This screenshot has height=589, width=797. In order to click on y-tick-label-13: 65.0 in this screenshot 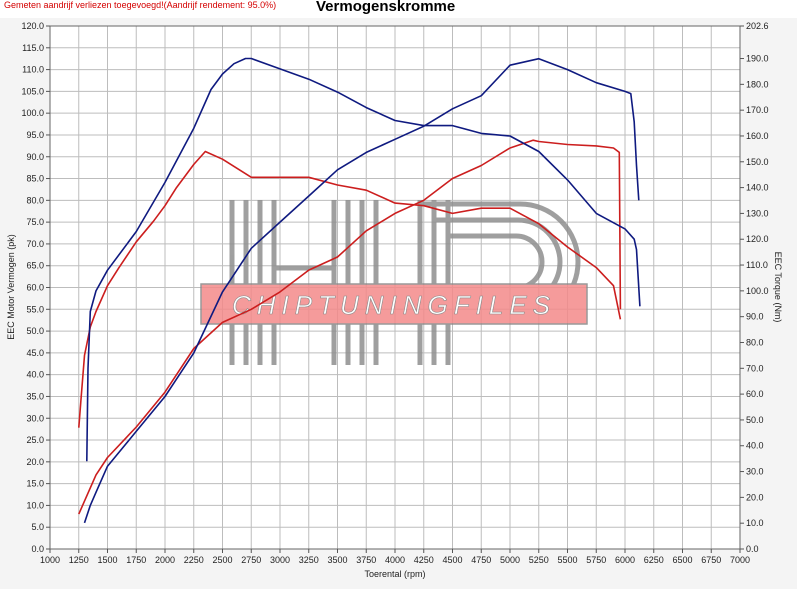, I will do `click(35, 266)`.